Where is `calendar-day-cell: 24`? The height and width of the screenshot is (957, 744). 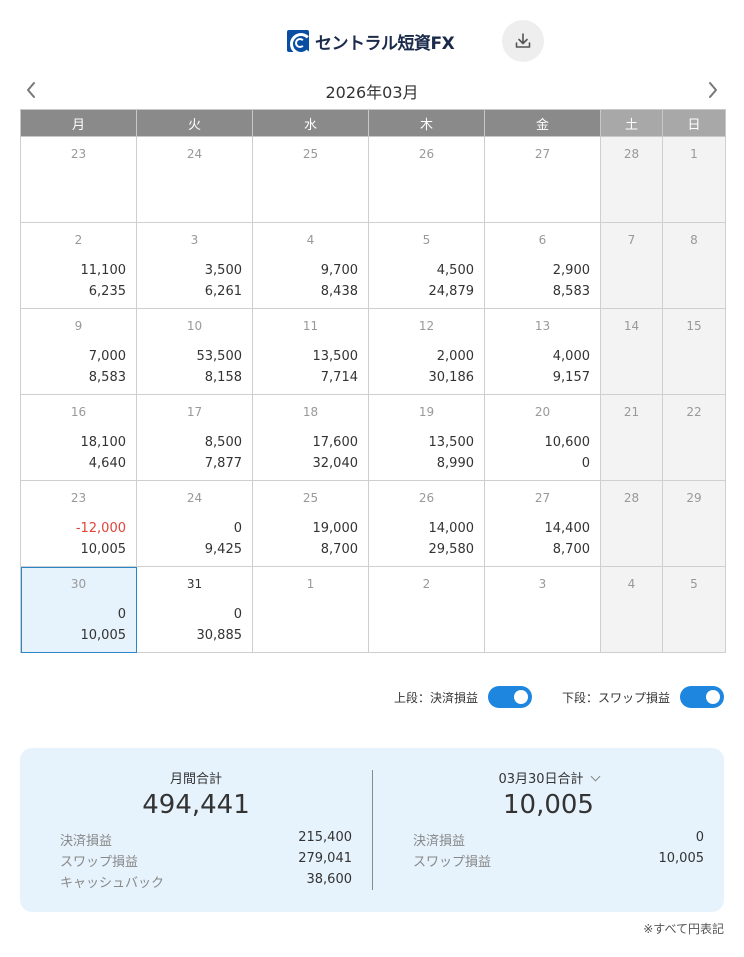
calendar-day-cell: 24 is located at coordinates (194, 179).